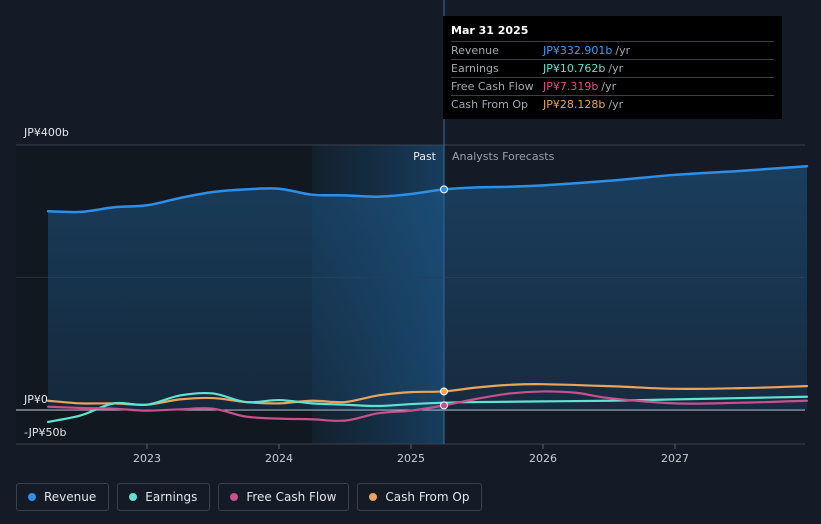 This screenshot has width=821, height=524. What do you see at coordinates (444, 189) in the screenshot?
I see `revenue-marker` at bounding box center [444, 189].